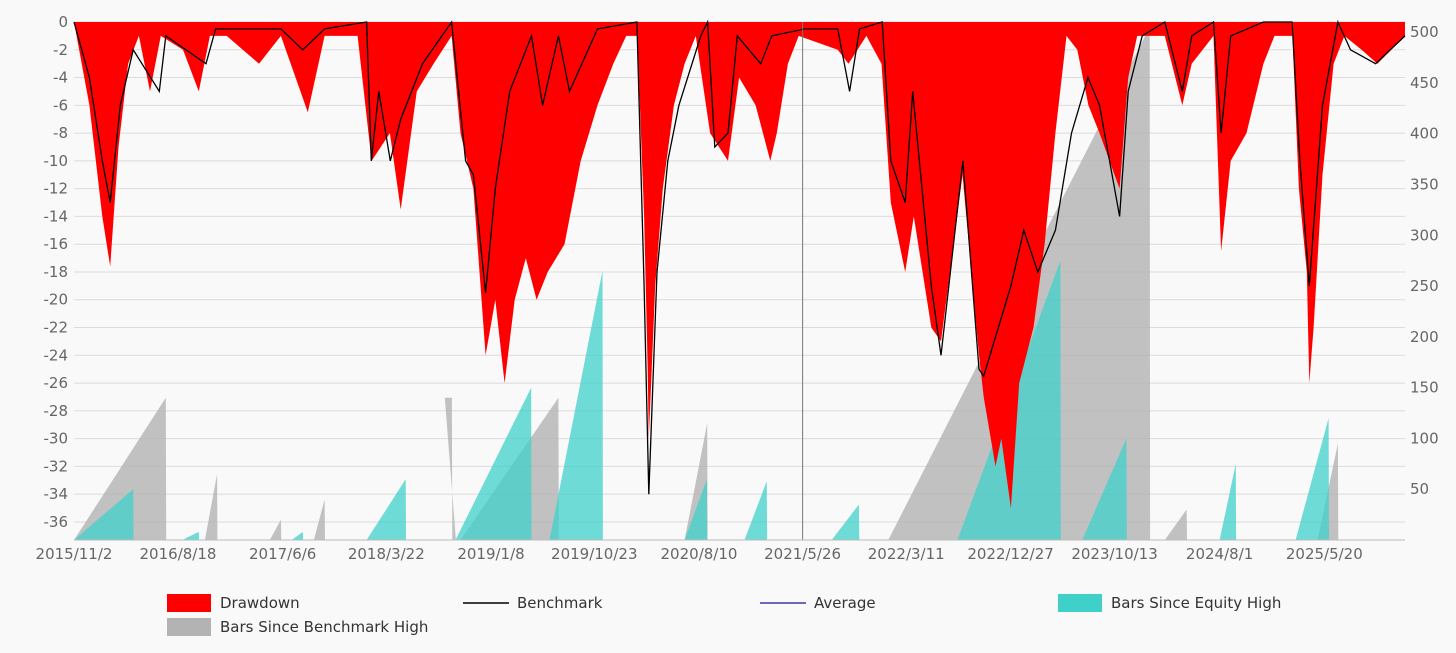 This screenshot has width=1456, height=653. I want to click on y-right-tick-label: 100, so click(1424, 438).